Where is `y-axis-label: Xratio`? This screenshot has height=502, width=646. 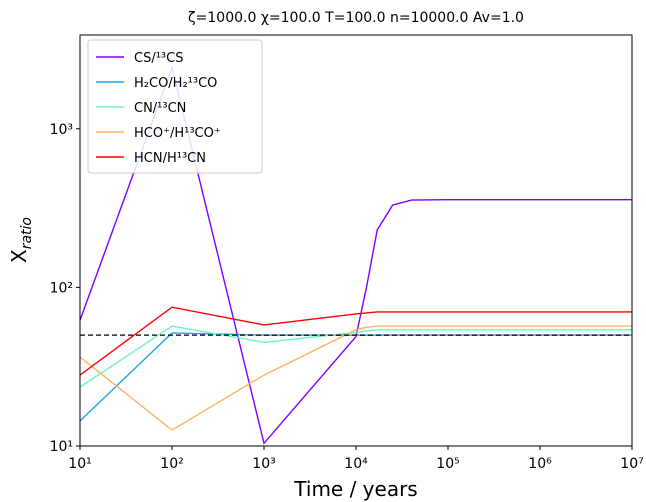
y-axis-label: Xratio is located at coordinates (21, 240).